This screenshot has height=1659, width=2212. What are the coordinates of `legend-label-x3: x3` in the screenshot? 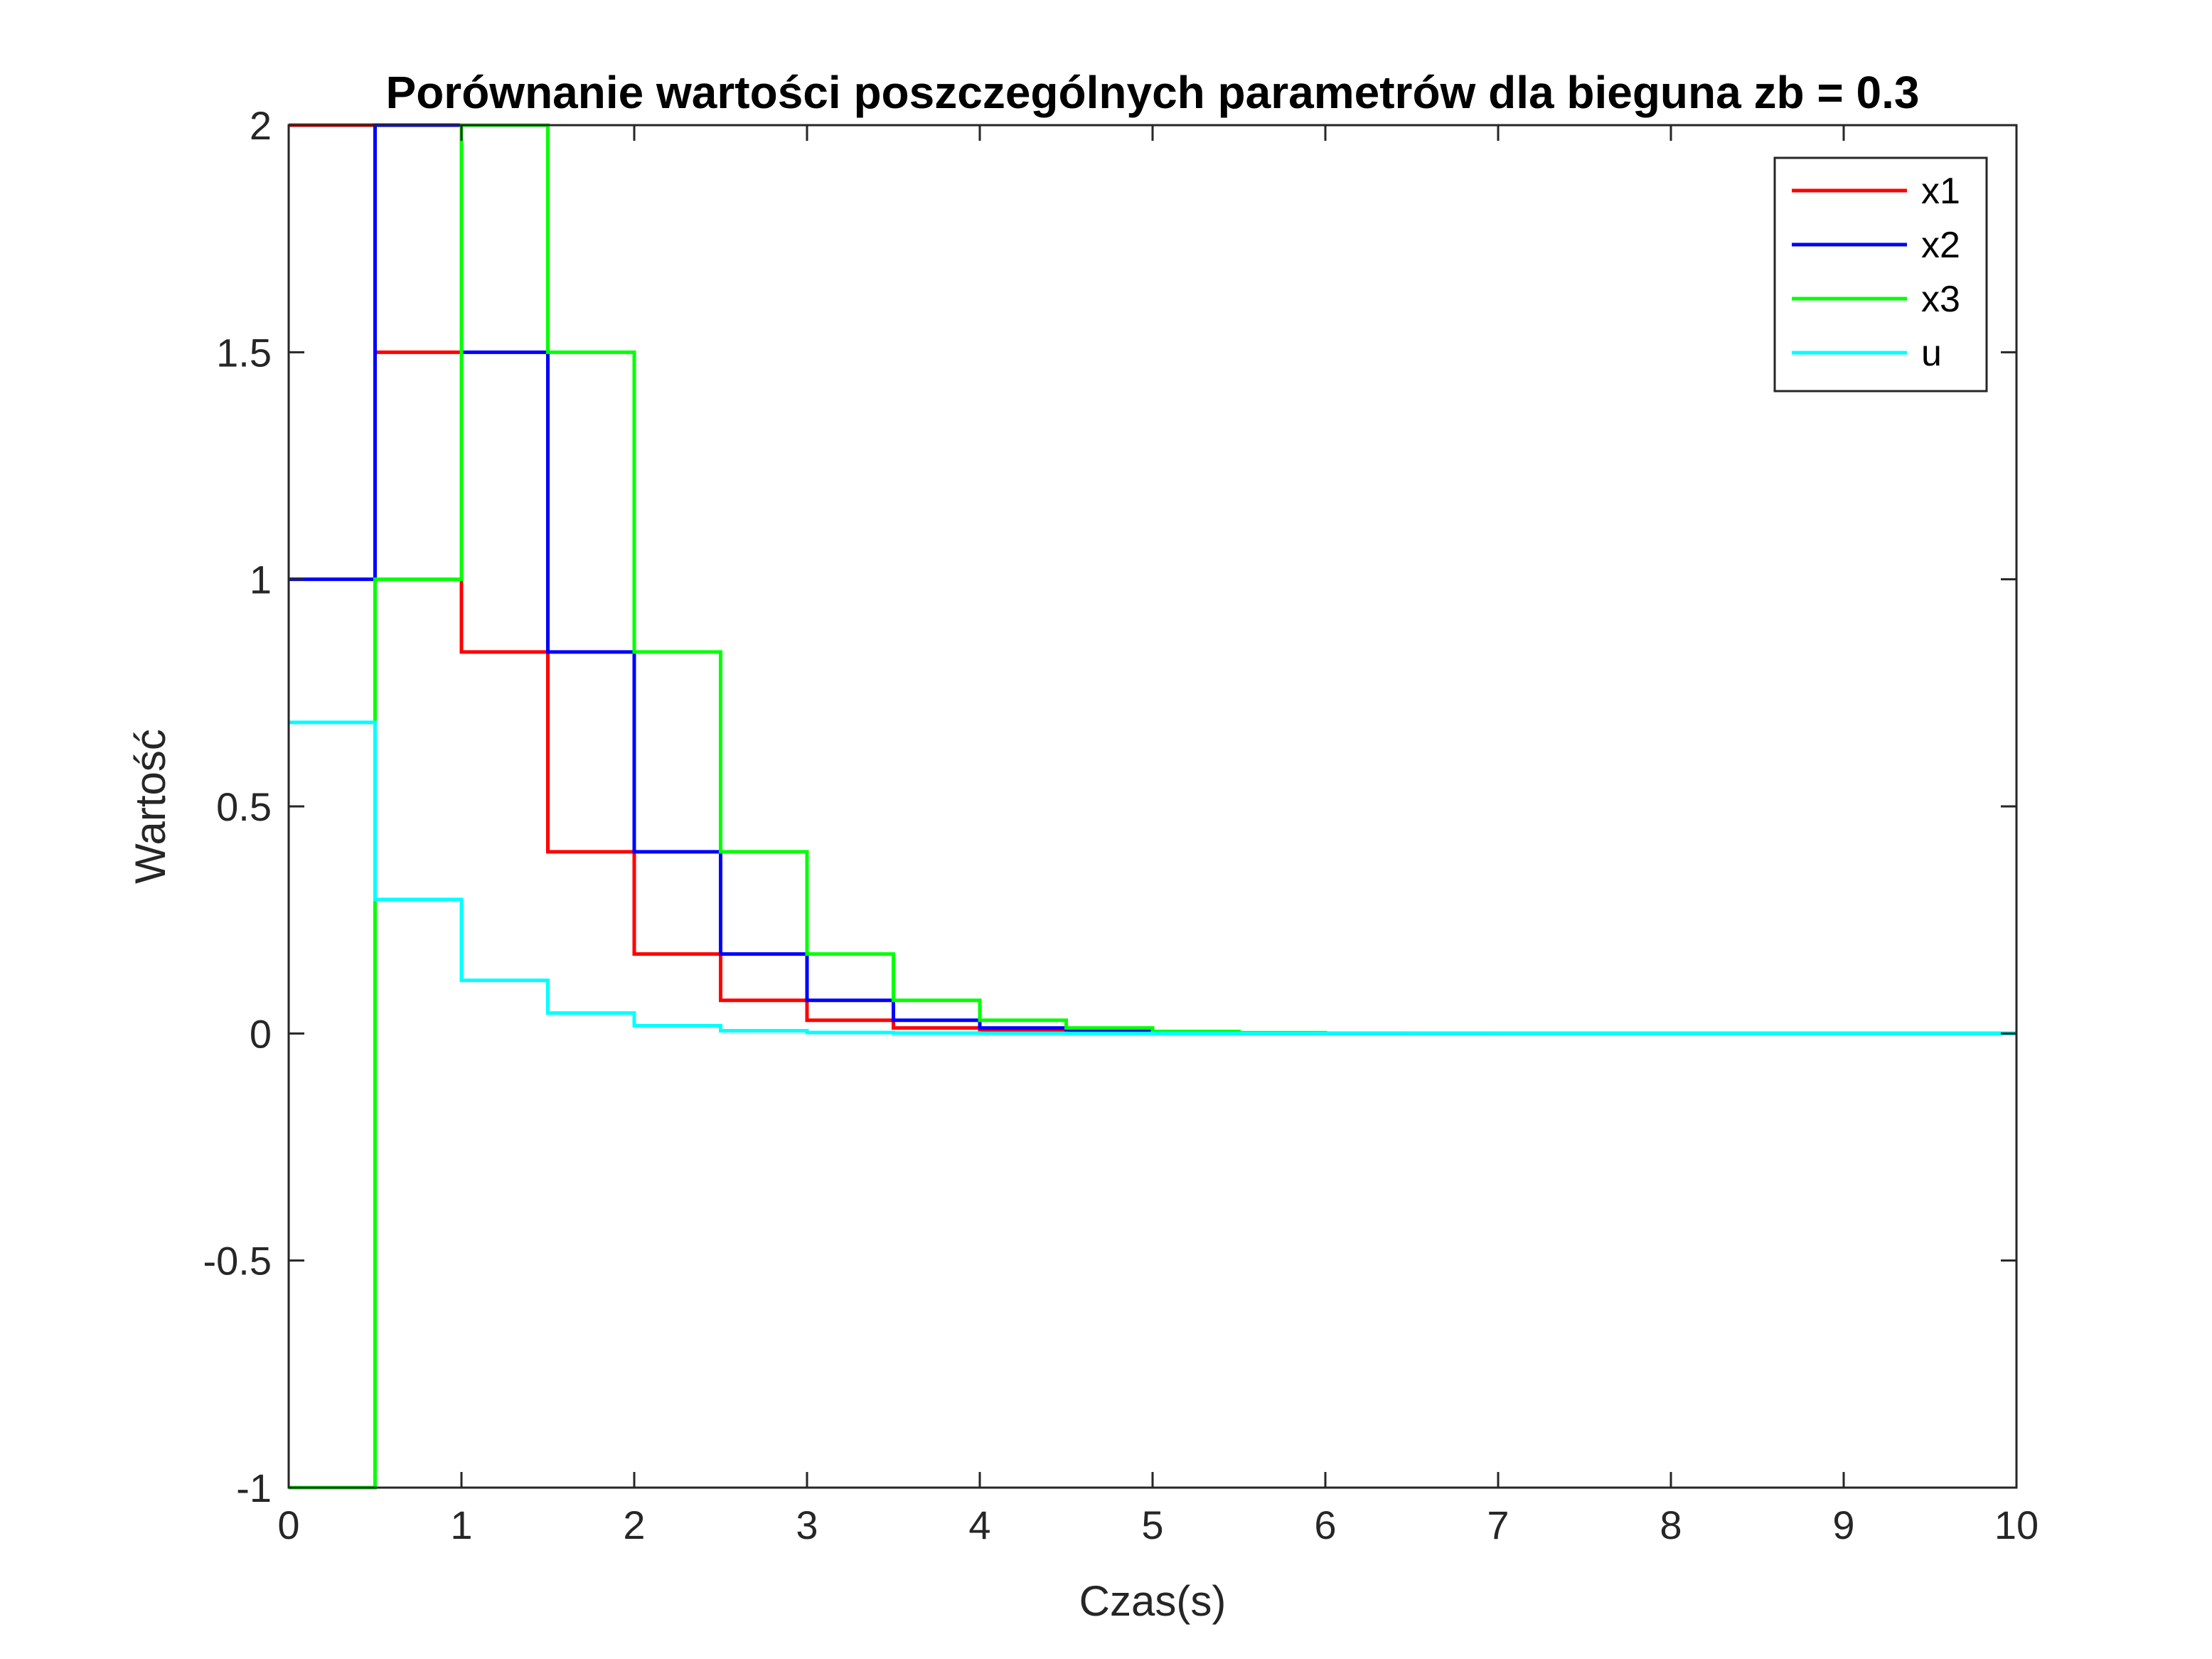 It's located at (1940, 299).